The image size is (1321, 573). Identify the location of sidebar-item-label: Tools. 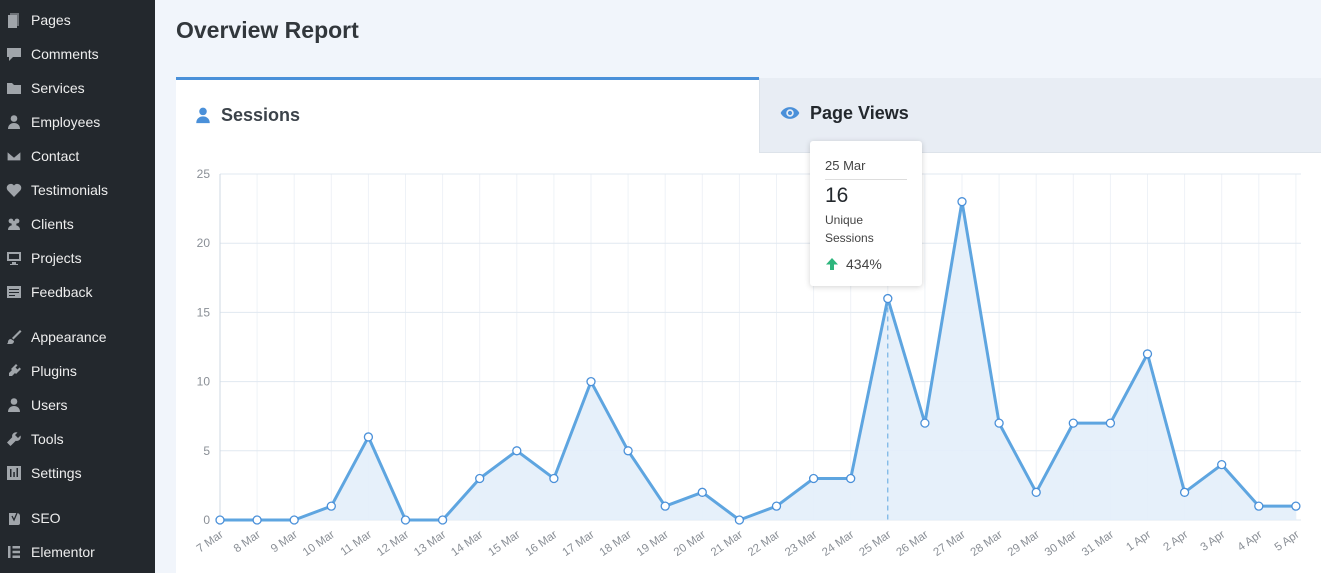
(47, 439).